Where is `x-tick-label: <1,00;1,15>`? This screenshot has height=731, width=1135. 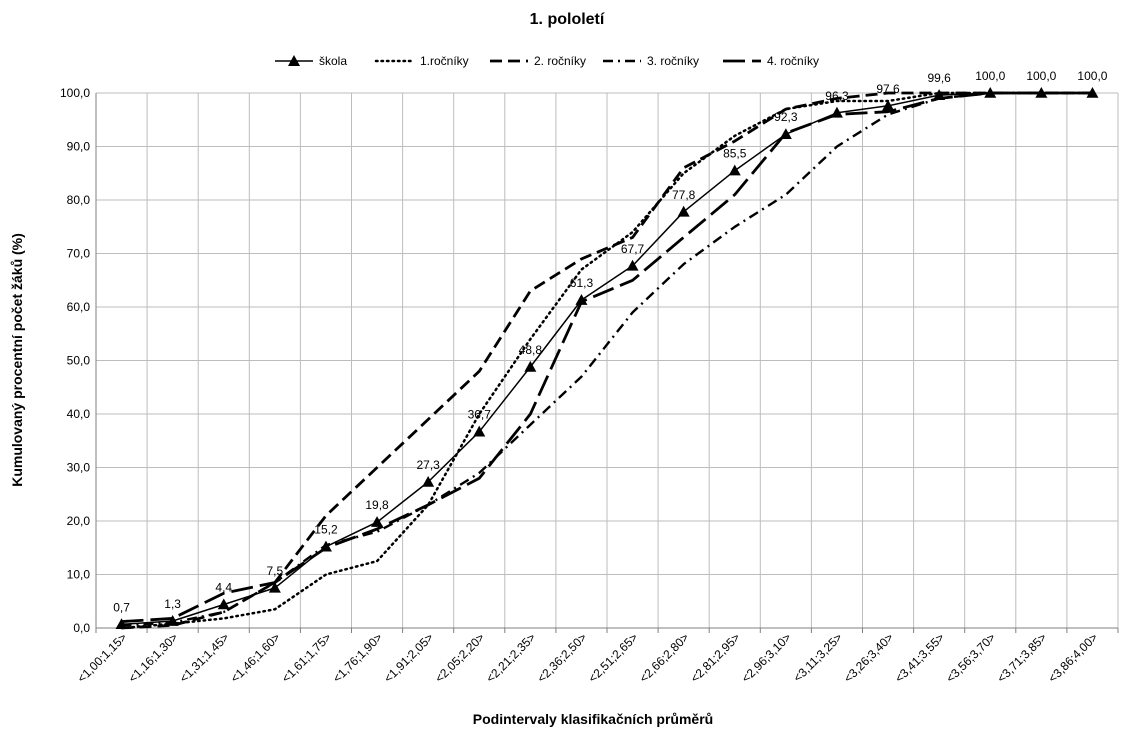
x-tick-label: <1,00;1,15> is located at coordinates (101, 657).